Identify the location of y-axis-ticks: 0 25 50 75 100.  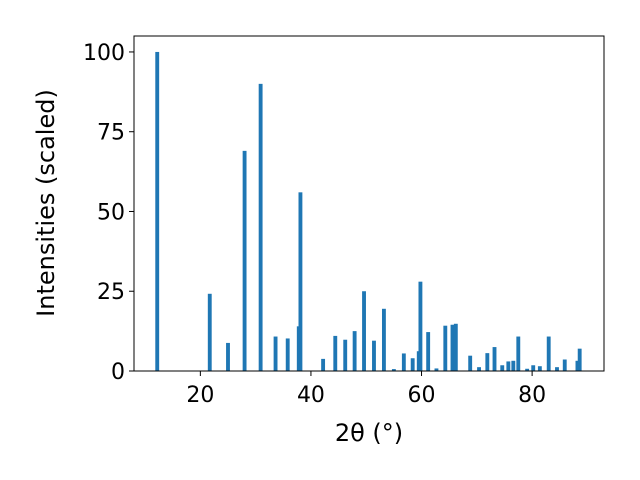
(108, 213).